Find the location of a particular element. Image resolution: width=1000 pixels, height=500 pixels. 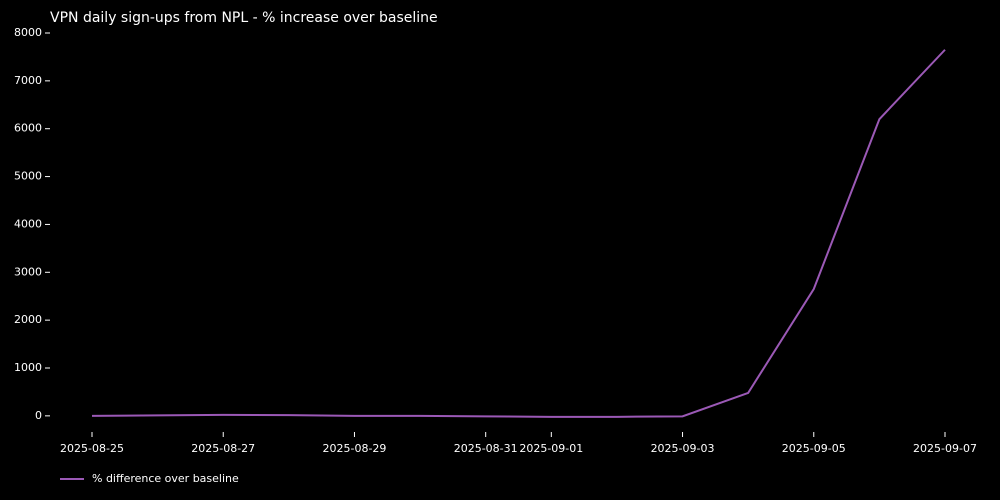

legend-label: % difference over baseline is located at coordinates (165, 478).